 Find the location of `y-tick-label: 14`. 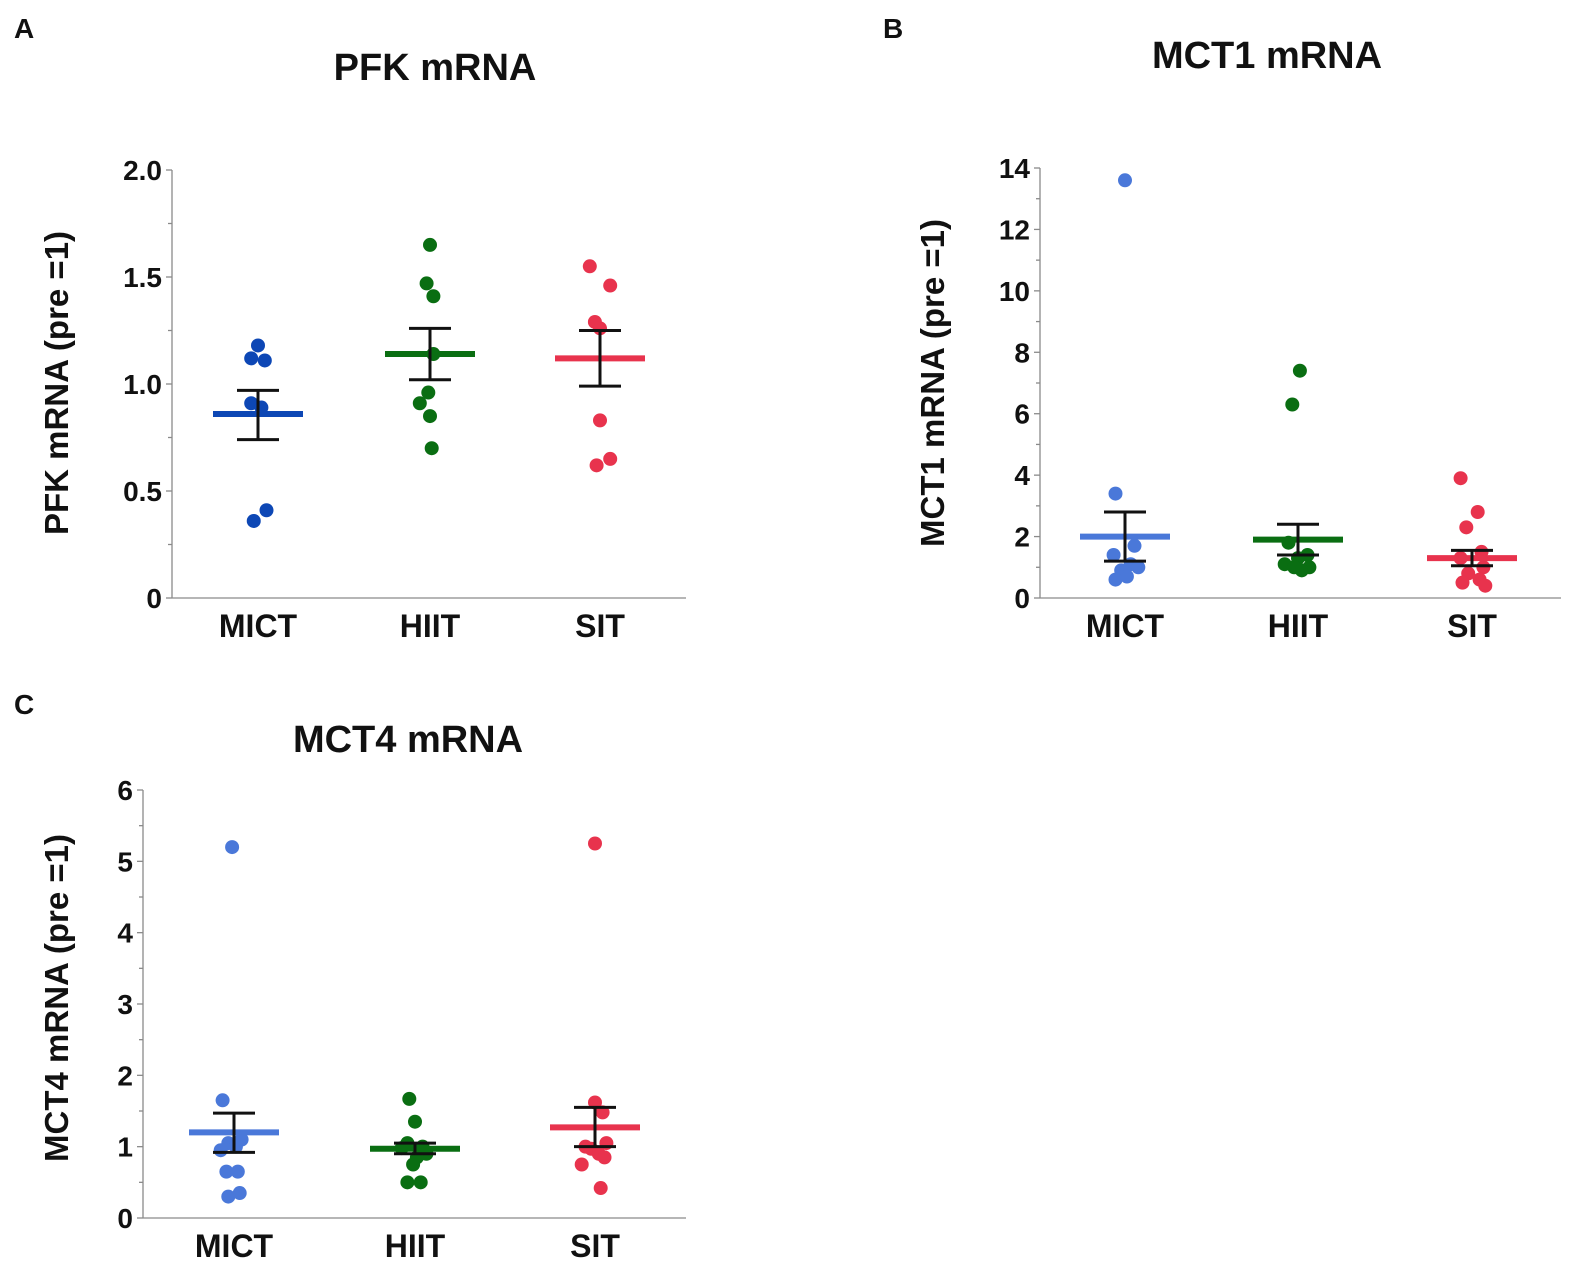

y-tick-label: 14 is located at coordinates (1015, 168).